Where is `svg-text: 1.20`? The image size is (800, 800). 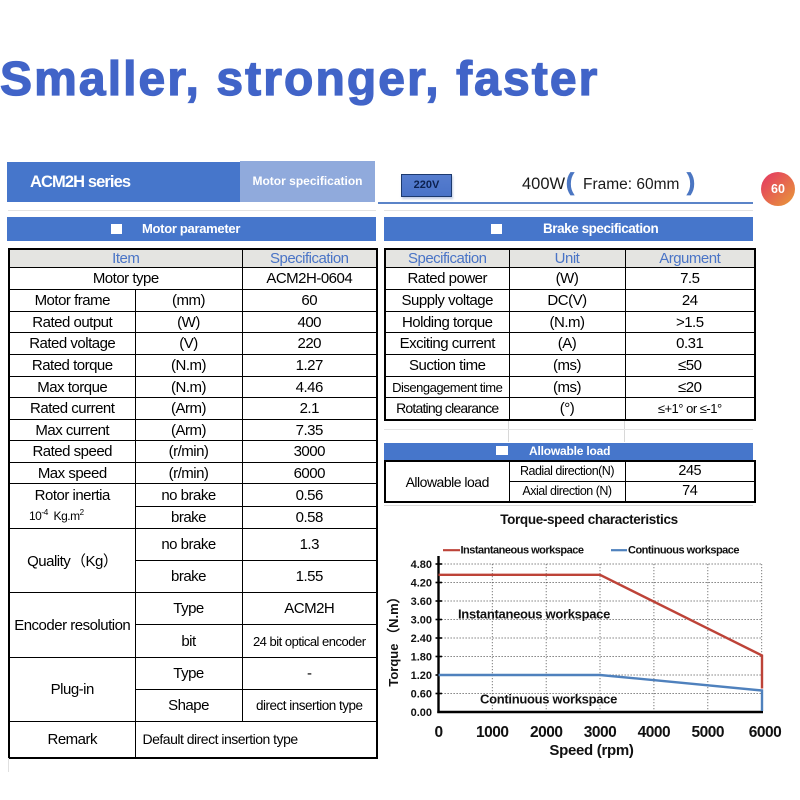
svg-text: 1.20 is located at coordinates (421, 676).